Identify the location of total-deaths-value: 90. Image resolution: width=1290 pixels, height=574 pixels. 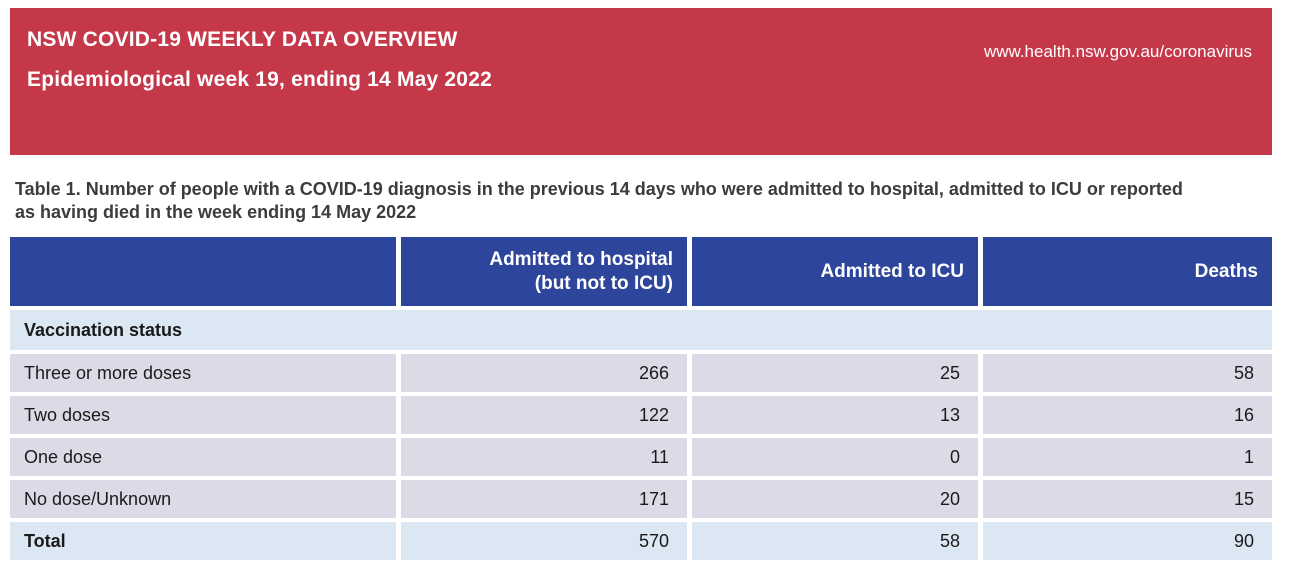
(1127, 541).